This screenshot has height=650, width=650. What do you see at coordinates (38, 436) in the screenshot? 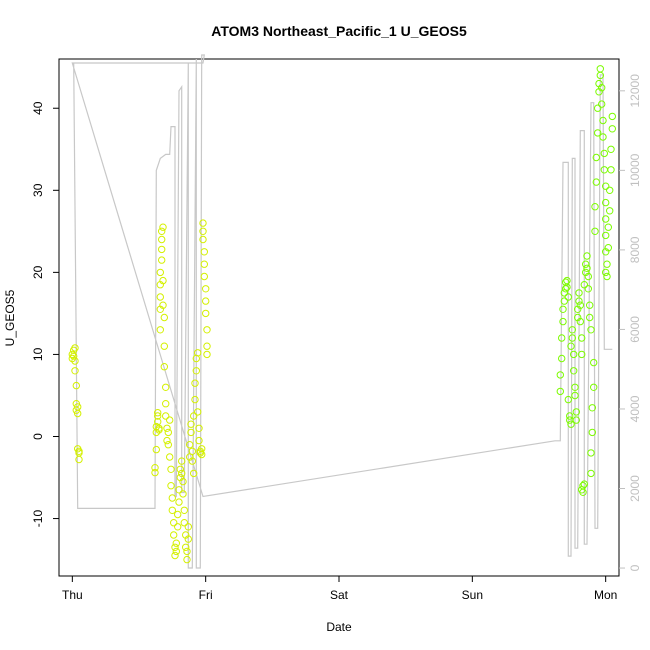
I see `y-tick-label: 0` at bounding box center [38, 436].